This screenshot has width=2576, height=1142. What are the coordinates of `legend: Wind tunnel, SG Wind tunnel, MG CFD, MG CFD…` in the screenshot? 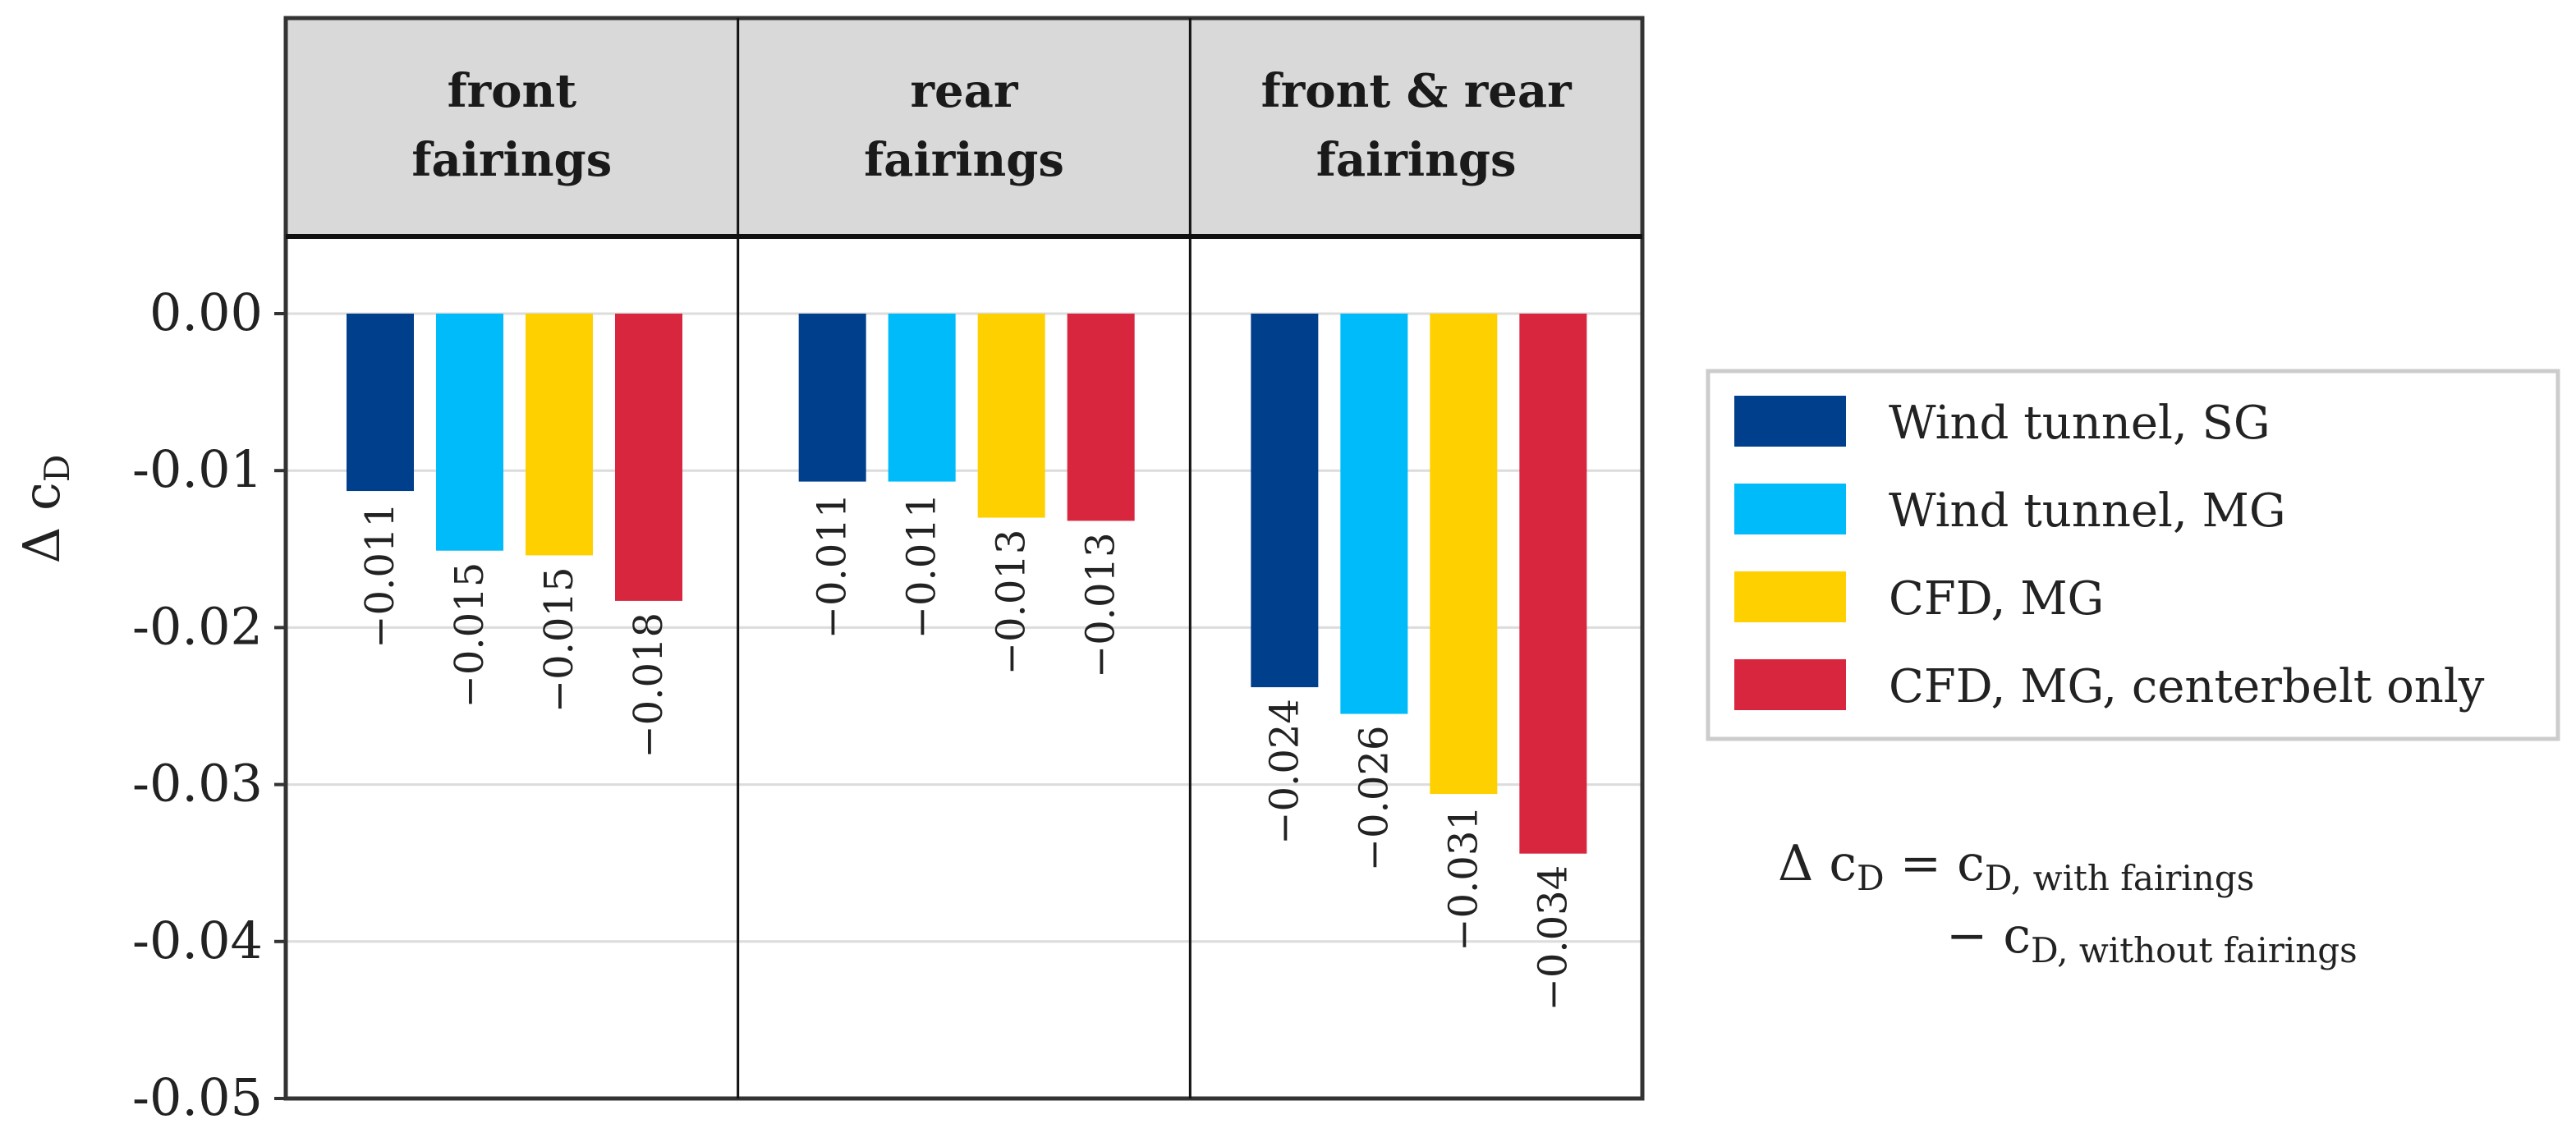 It's located at (2133, 555).